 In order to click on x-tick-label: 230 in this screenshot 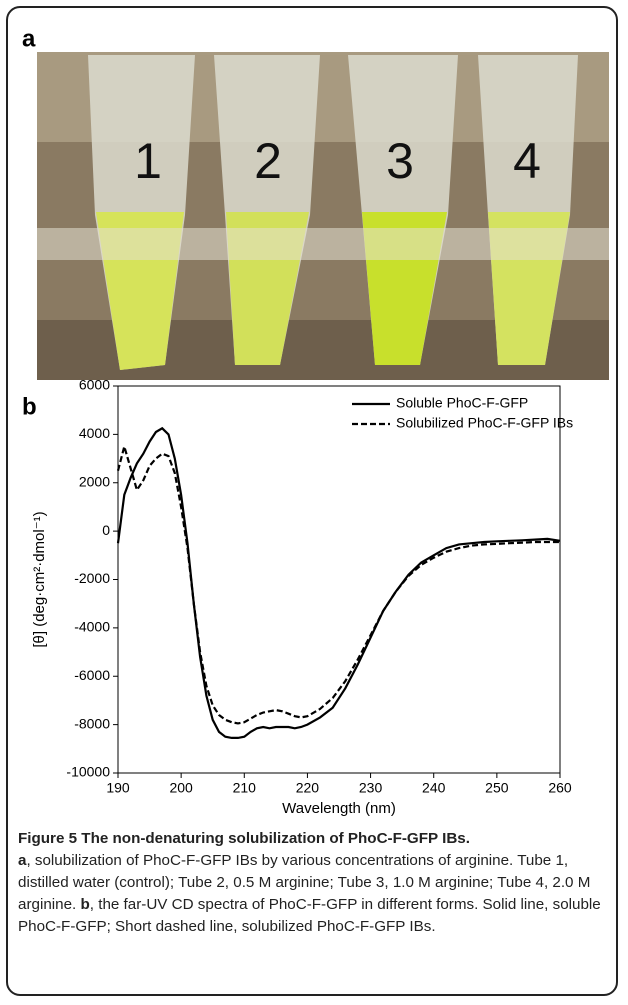, I will do `click(371, 788)`.